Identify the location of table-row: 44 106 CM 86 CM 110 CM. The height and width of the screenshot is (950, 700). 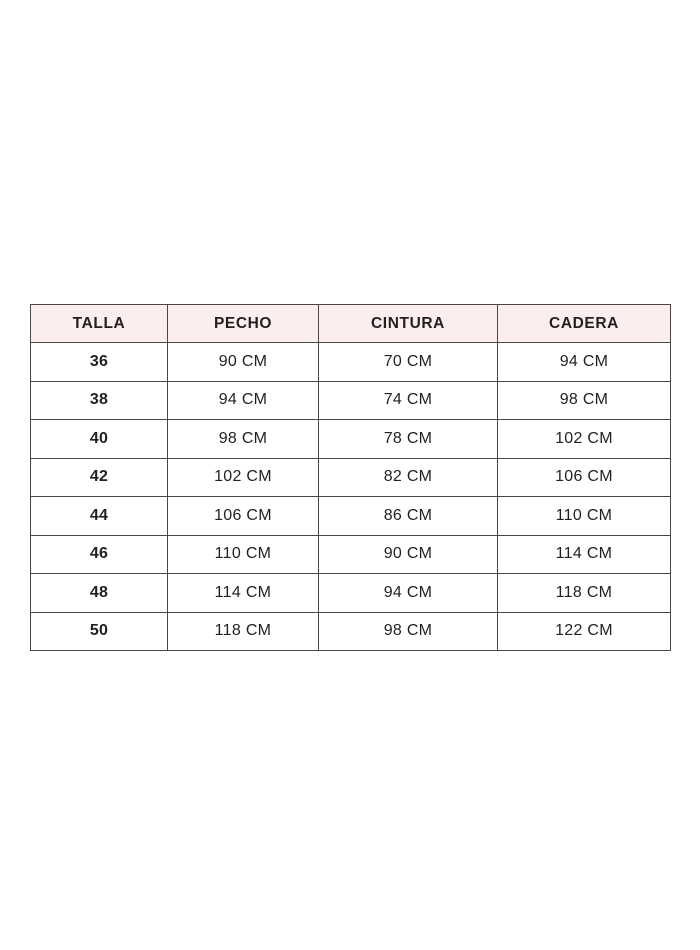
(350, 516).